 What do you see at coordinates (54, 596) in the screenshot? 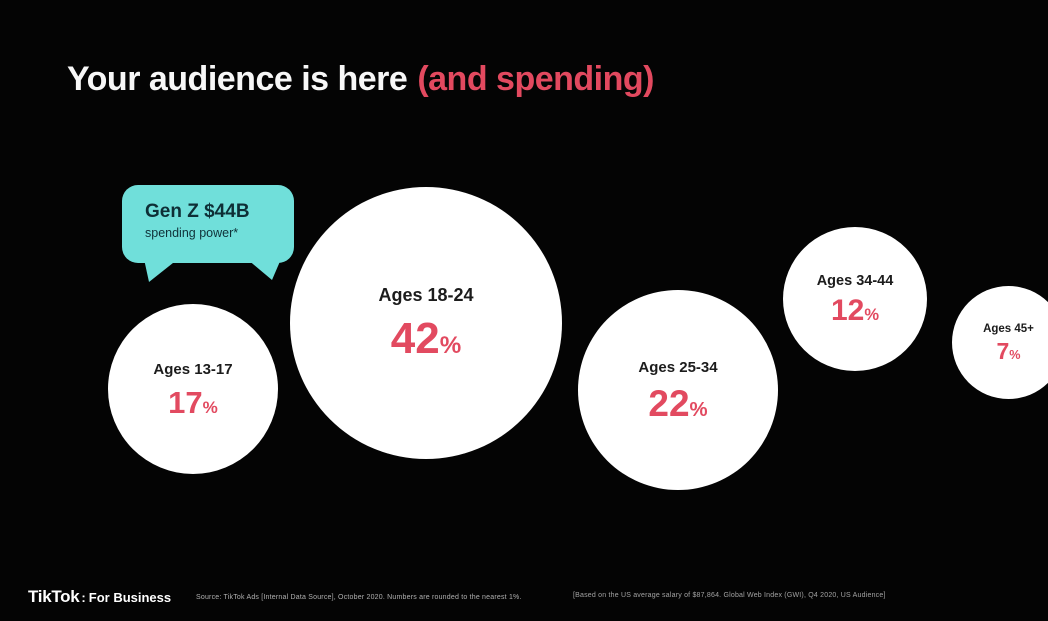
I see `logo-brand-text: TikTok` at bounding box center [54, 596].